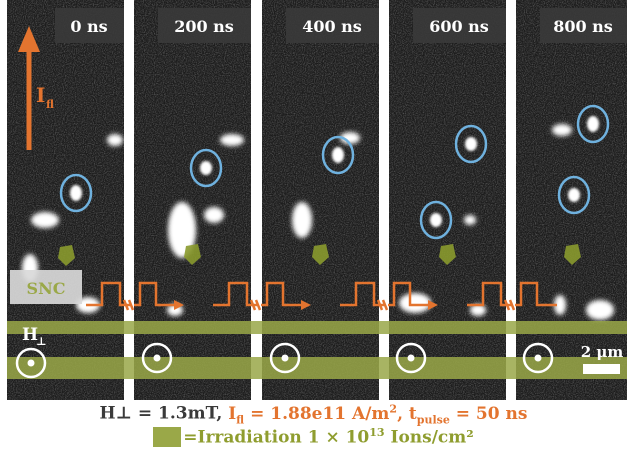 This screenshot has width=627, height=455. I want to click on legend-text: =Irradiation 1 × 10, so click(276, 437).